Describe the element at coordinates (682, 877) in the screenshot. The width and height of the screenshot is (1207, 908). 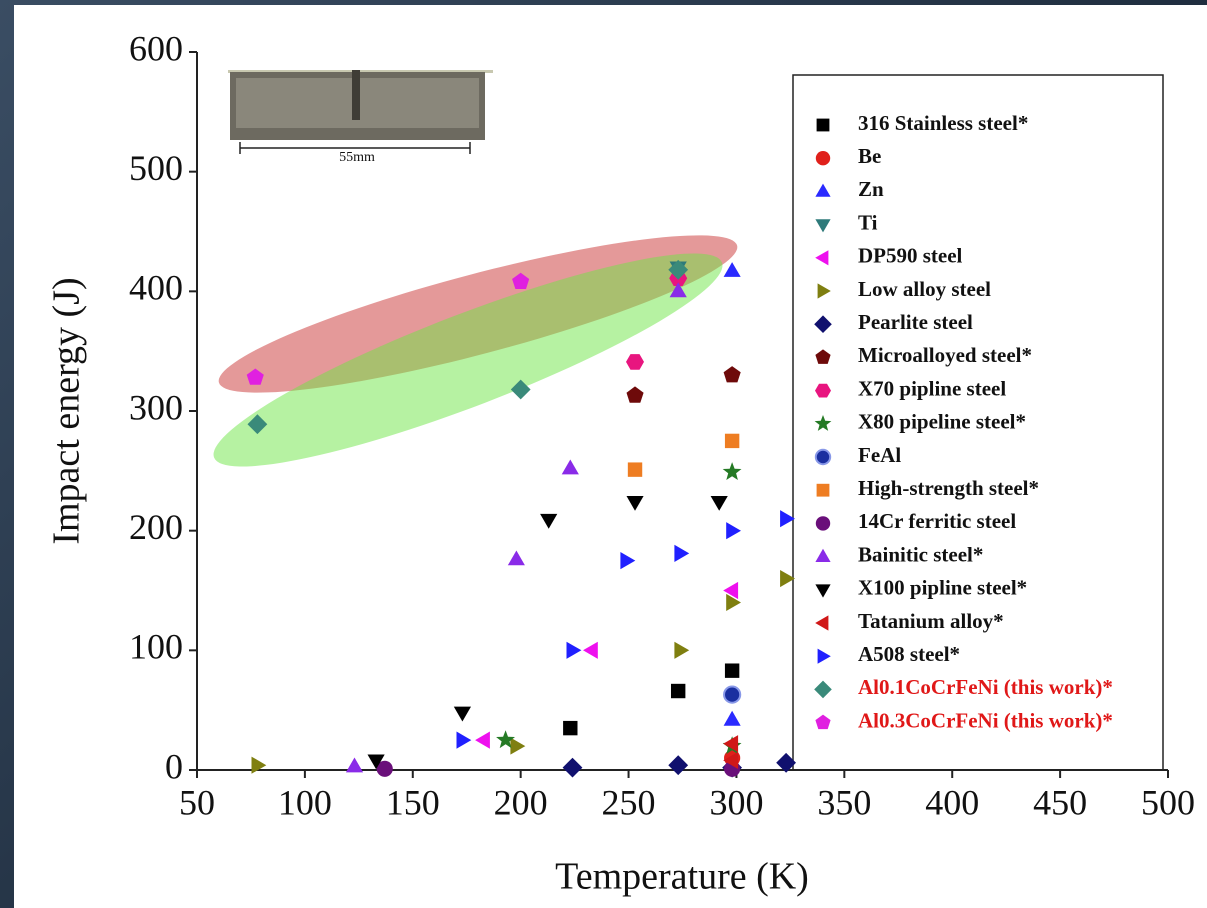
I see `x-axis-title: Temperature (K)` at that location.